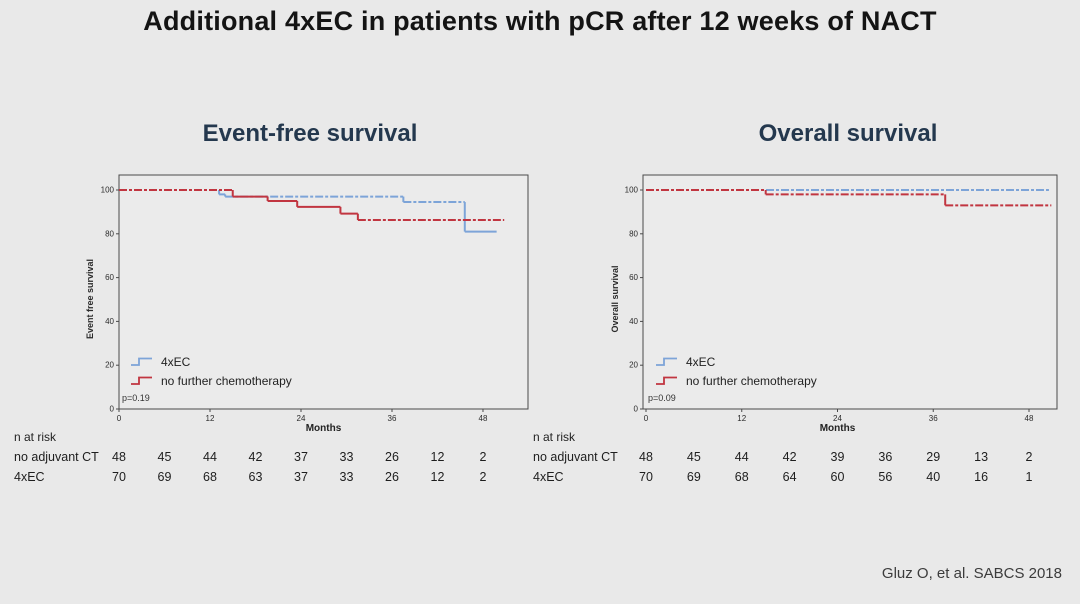 The width and height of the screenshot is (1080, 604). Describe the element at coordinates (136, 398) in the screenshot. I see `efs-pvalue: p=0.19` at that location.